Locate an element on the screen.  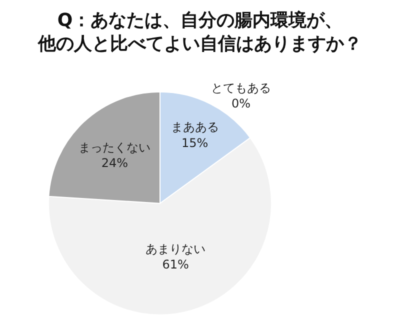
text: 0% is located at coordinates (241, 103).